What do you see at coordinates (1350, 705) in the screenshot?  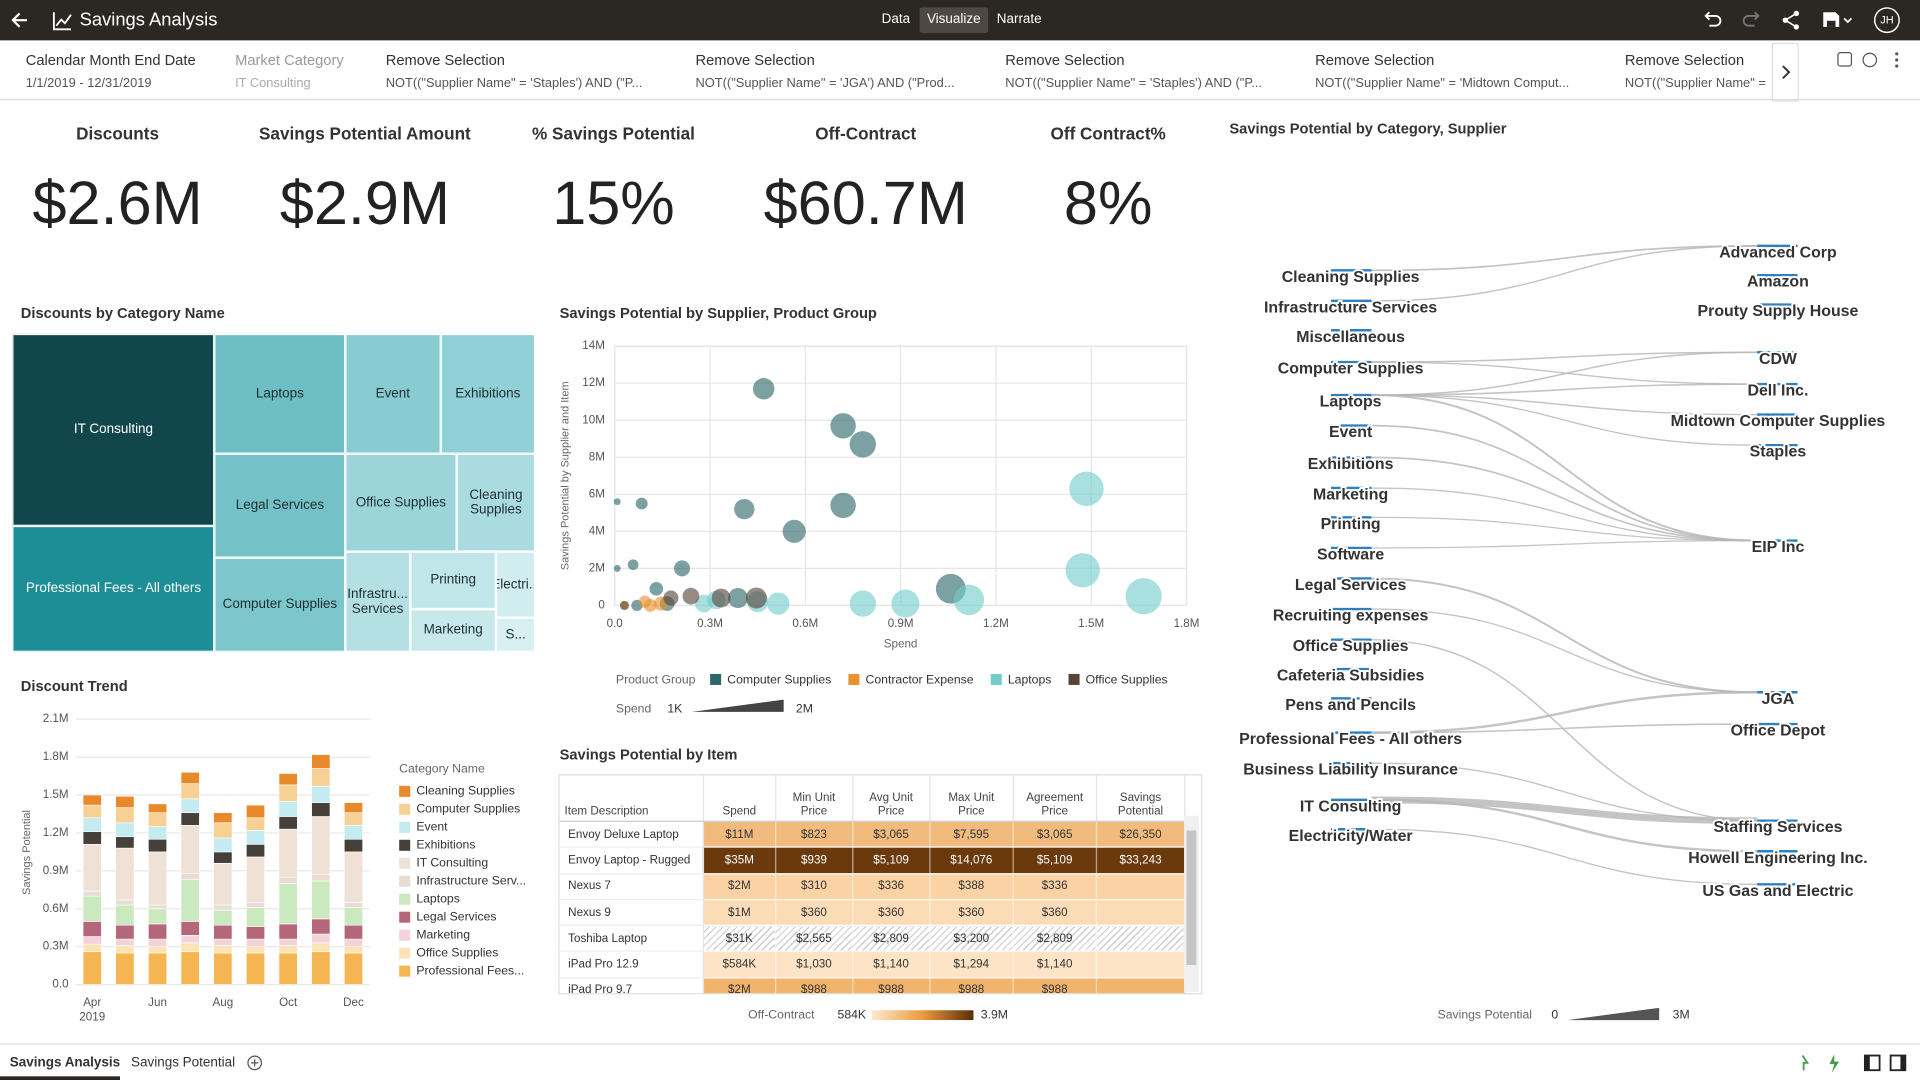 I see `source-label: Pens and Pencils` at bounding box center [1350, 705].